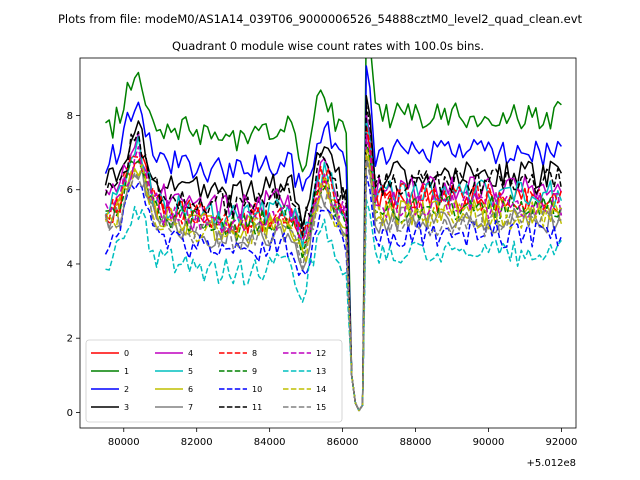 The height and width of the screenshot is (480, 640). What do you see at coordinates (343, 442) in the screenshot?
I see `x-tick-label: 86000` at bounding box center [343, 442].